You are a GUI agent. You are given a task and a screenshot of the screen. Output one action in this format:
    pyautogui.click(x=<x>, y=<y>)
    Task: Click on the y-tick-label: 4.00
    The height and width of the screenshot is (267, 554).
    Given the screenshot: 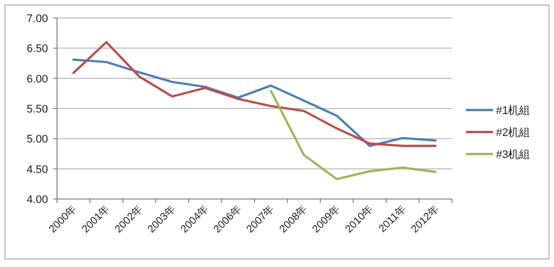 What is the action you would take?
    pyautogui.click(x=37, y=200)
    